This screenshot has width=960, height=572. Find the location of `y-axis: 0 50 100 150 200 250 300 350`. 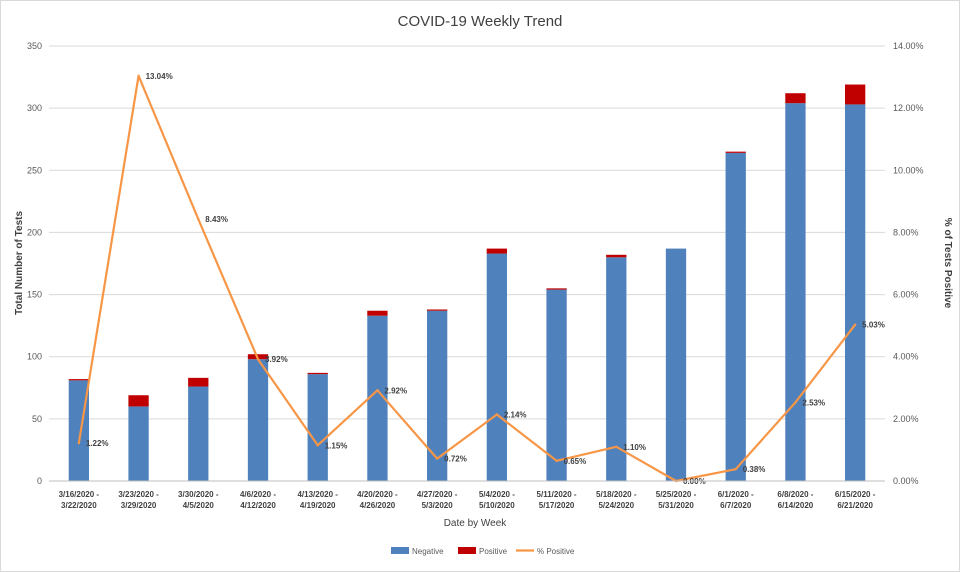

y-axis: 0 50 100 150 200 250 300 350 is located at coordinates (34, 263).